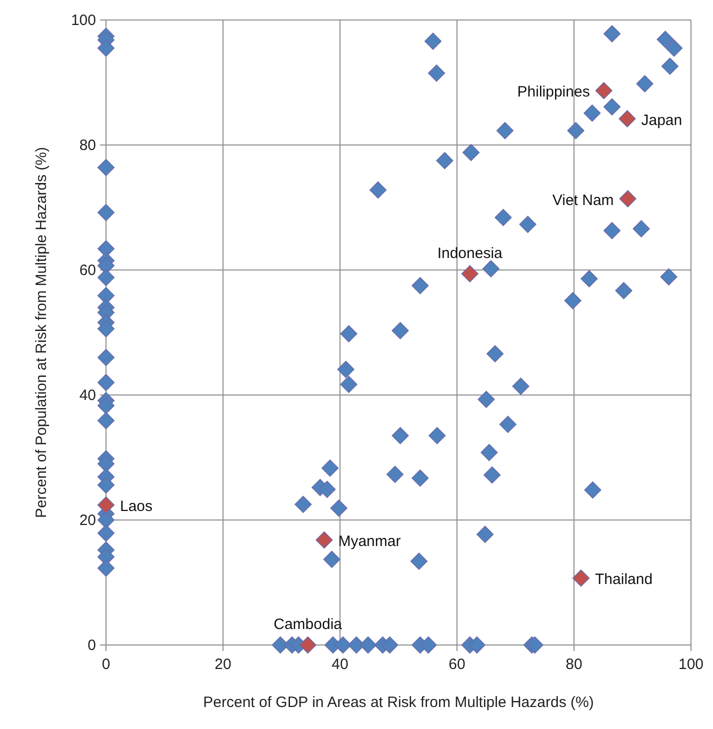 The width and height of the screenshot is (713, 729). I want to click on annotation: Viet Nam, so click(583, 200).